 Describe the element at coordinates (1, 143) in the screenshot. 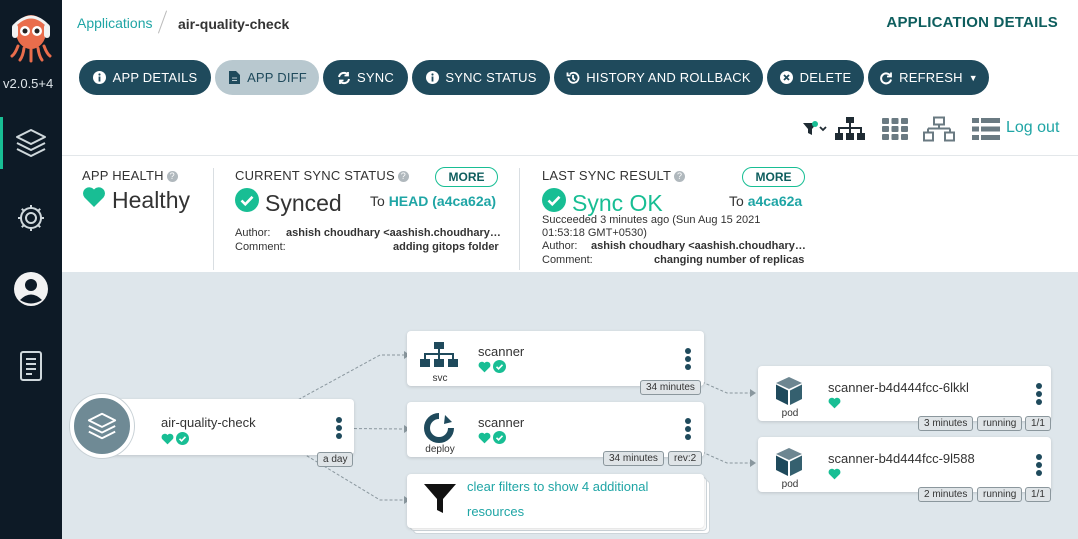

I see `active-indicator` at that location.